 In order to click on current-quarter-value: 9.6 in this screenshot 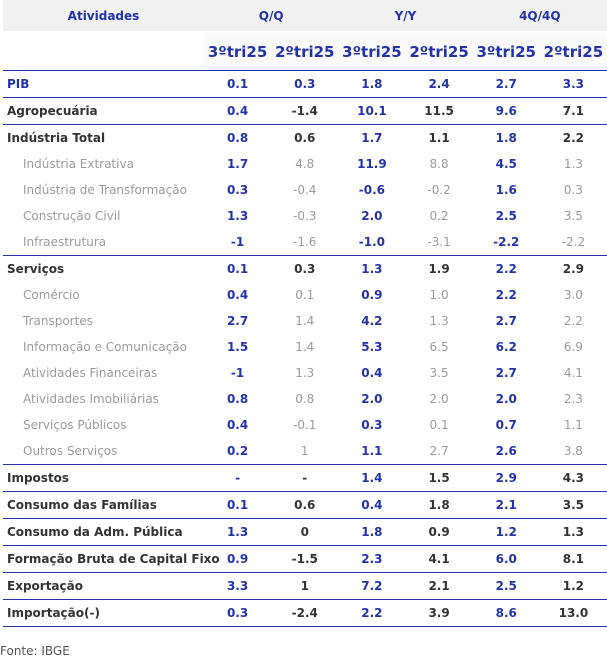, I will do `click(506, 111)`.